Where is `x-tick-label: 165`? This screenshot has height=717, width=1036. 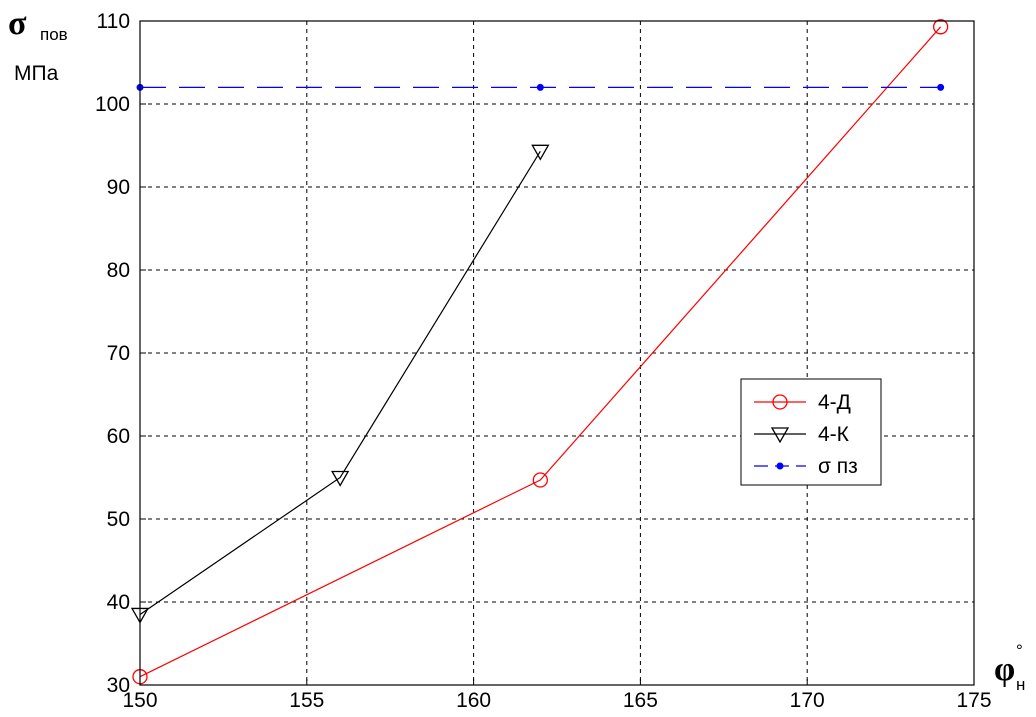 x-tick-label: 165 is located at coordinates (640, 700).